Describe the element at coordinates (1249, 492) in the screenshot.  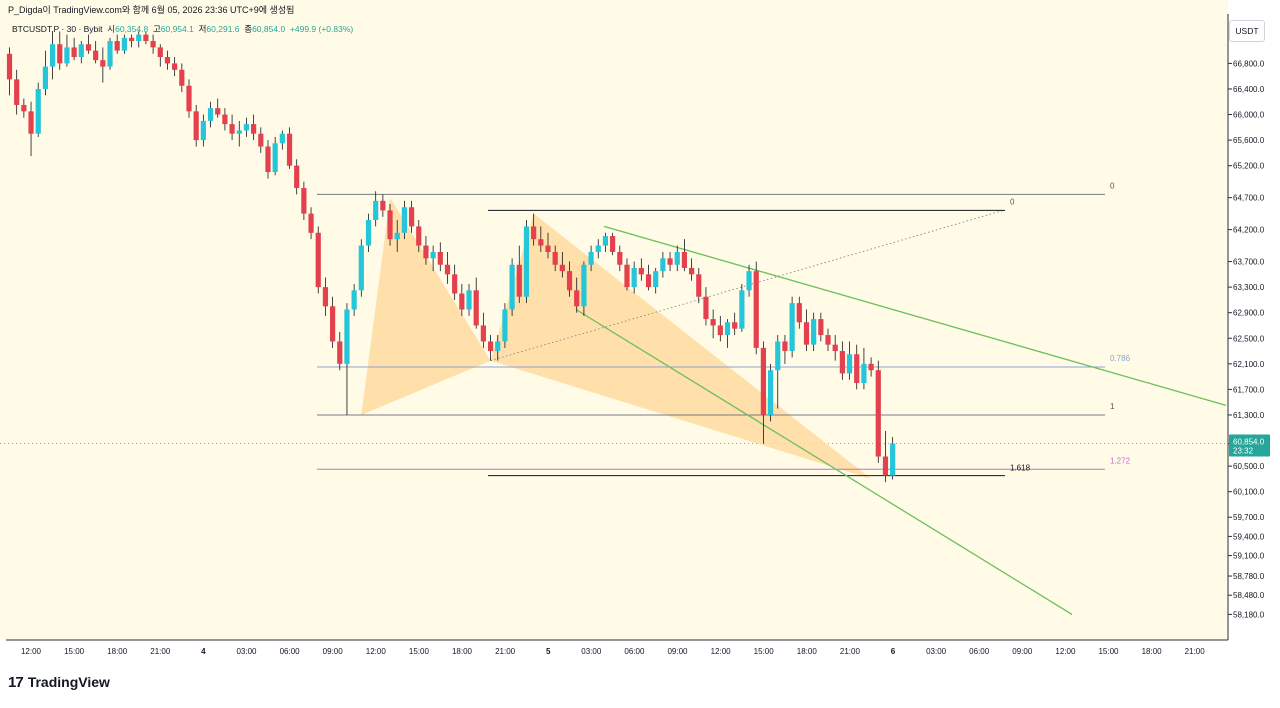
I see `y-tick-label: 60,100.0` at that location.